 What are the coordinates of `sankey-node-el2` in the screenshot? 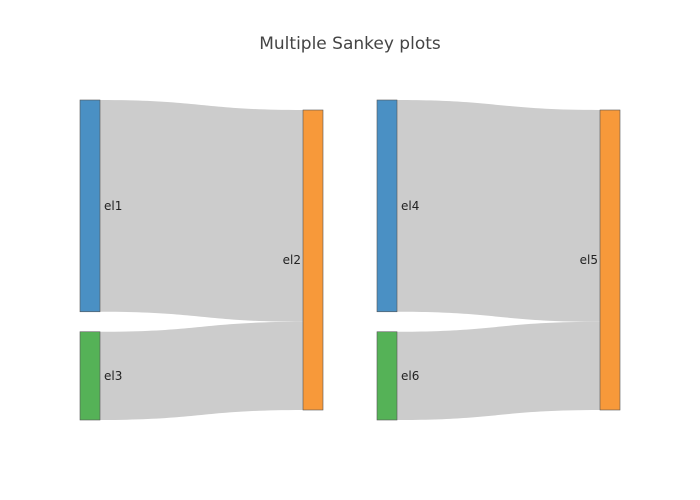 It's located at (313, 260).